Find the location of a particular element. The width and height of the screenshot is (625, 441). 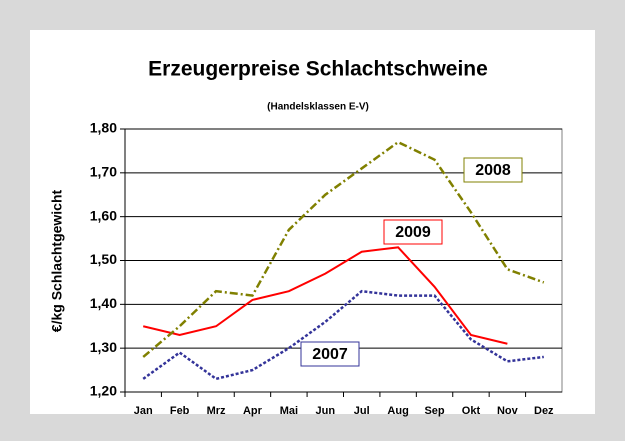

x-tick-label: Apr is located at coordinates (253, 411).